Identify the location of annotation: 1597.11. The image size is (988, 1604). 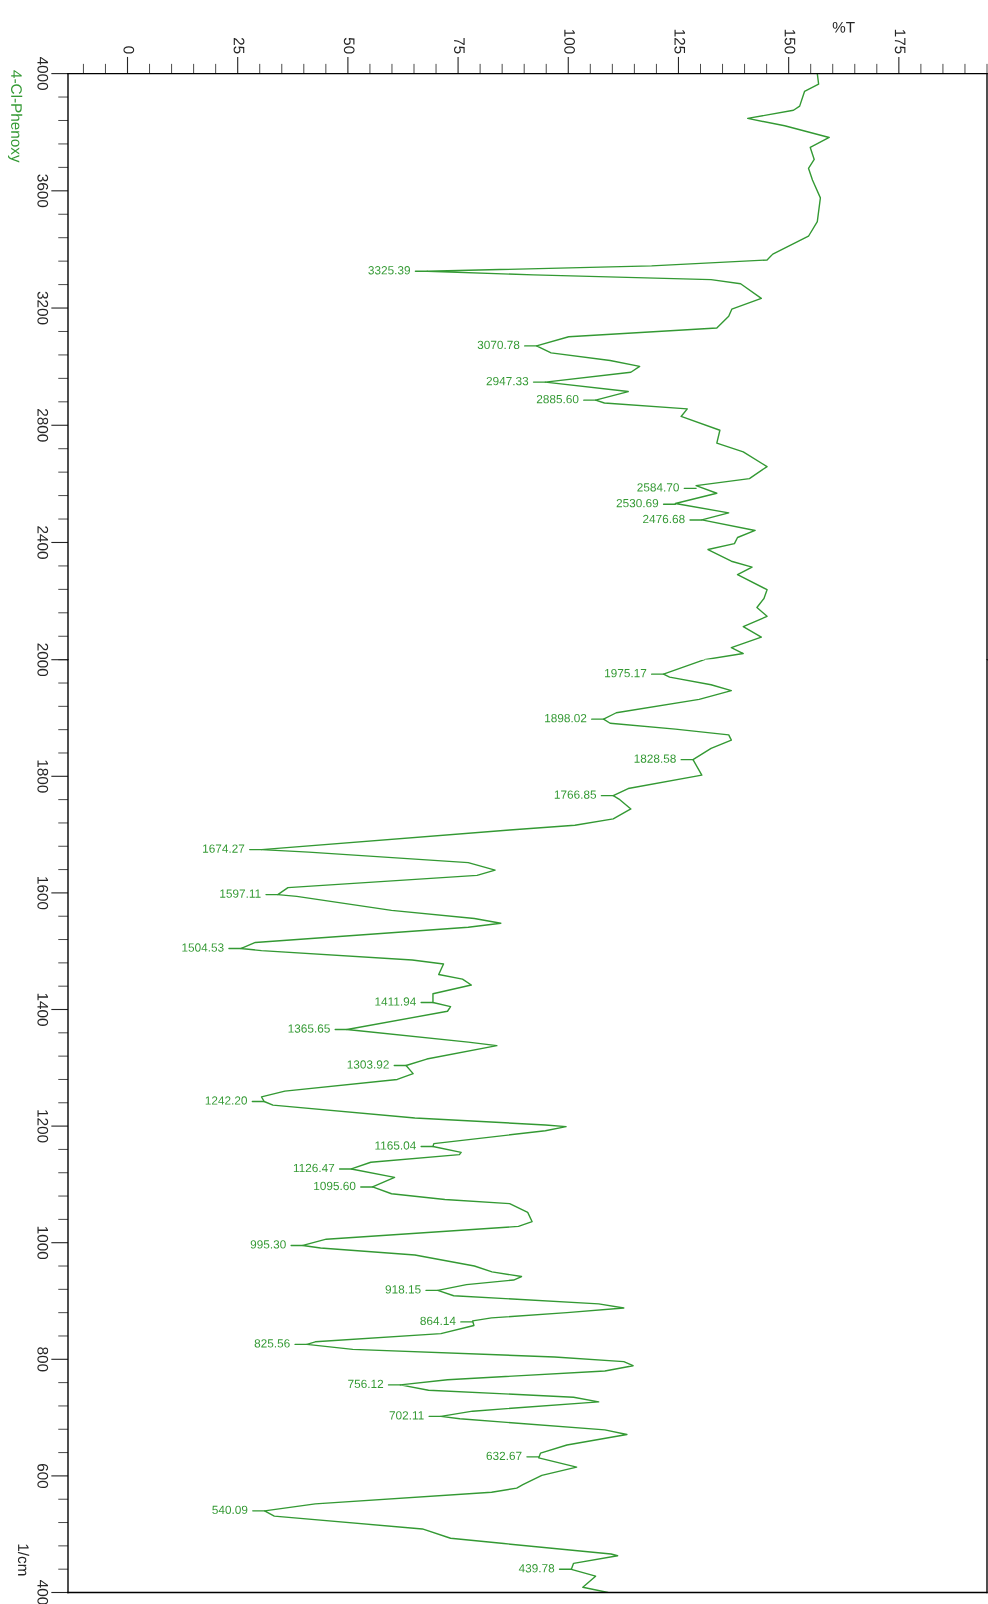
(240, 893).